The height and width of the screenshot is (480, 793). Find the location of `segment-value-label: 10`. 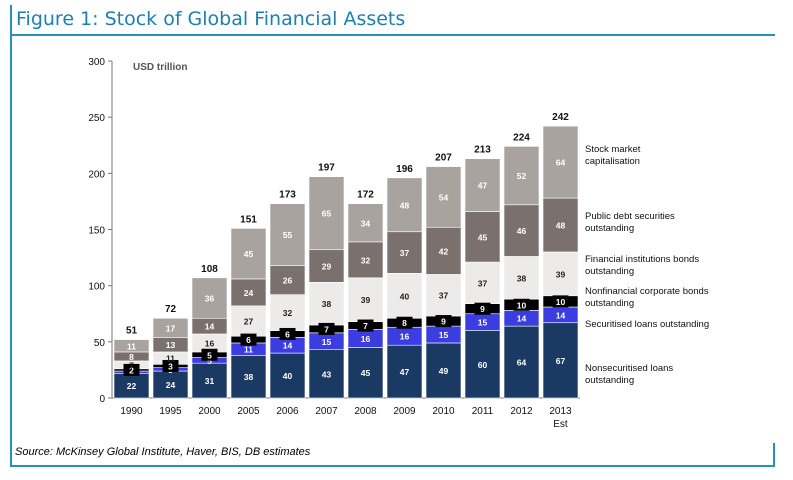

segment-value-label: 10 is located at coordinates (561, 302).